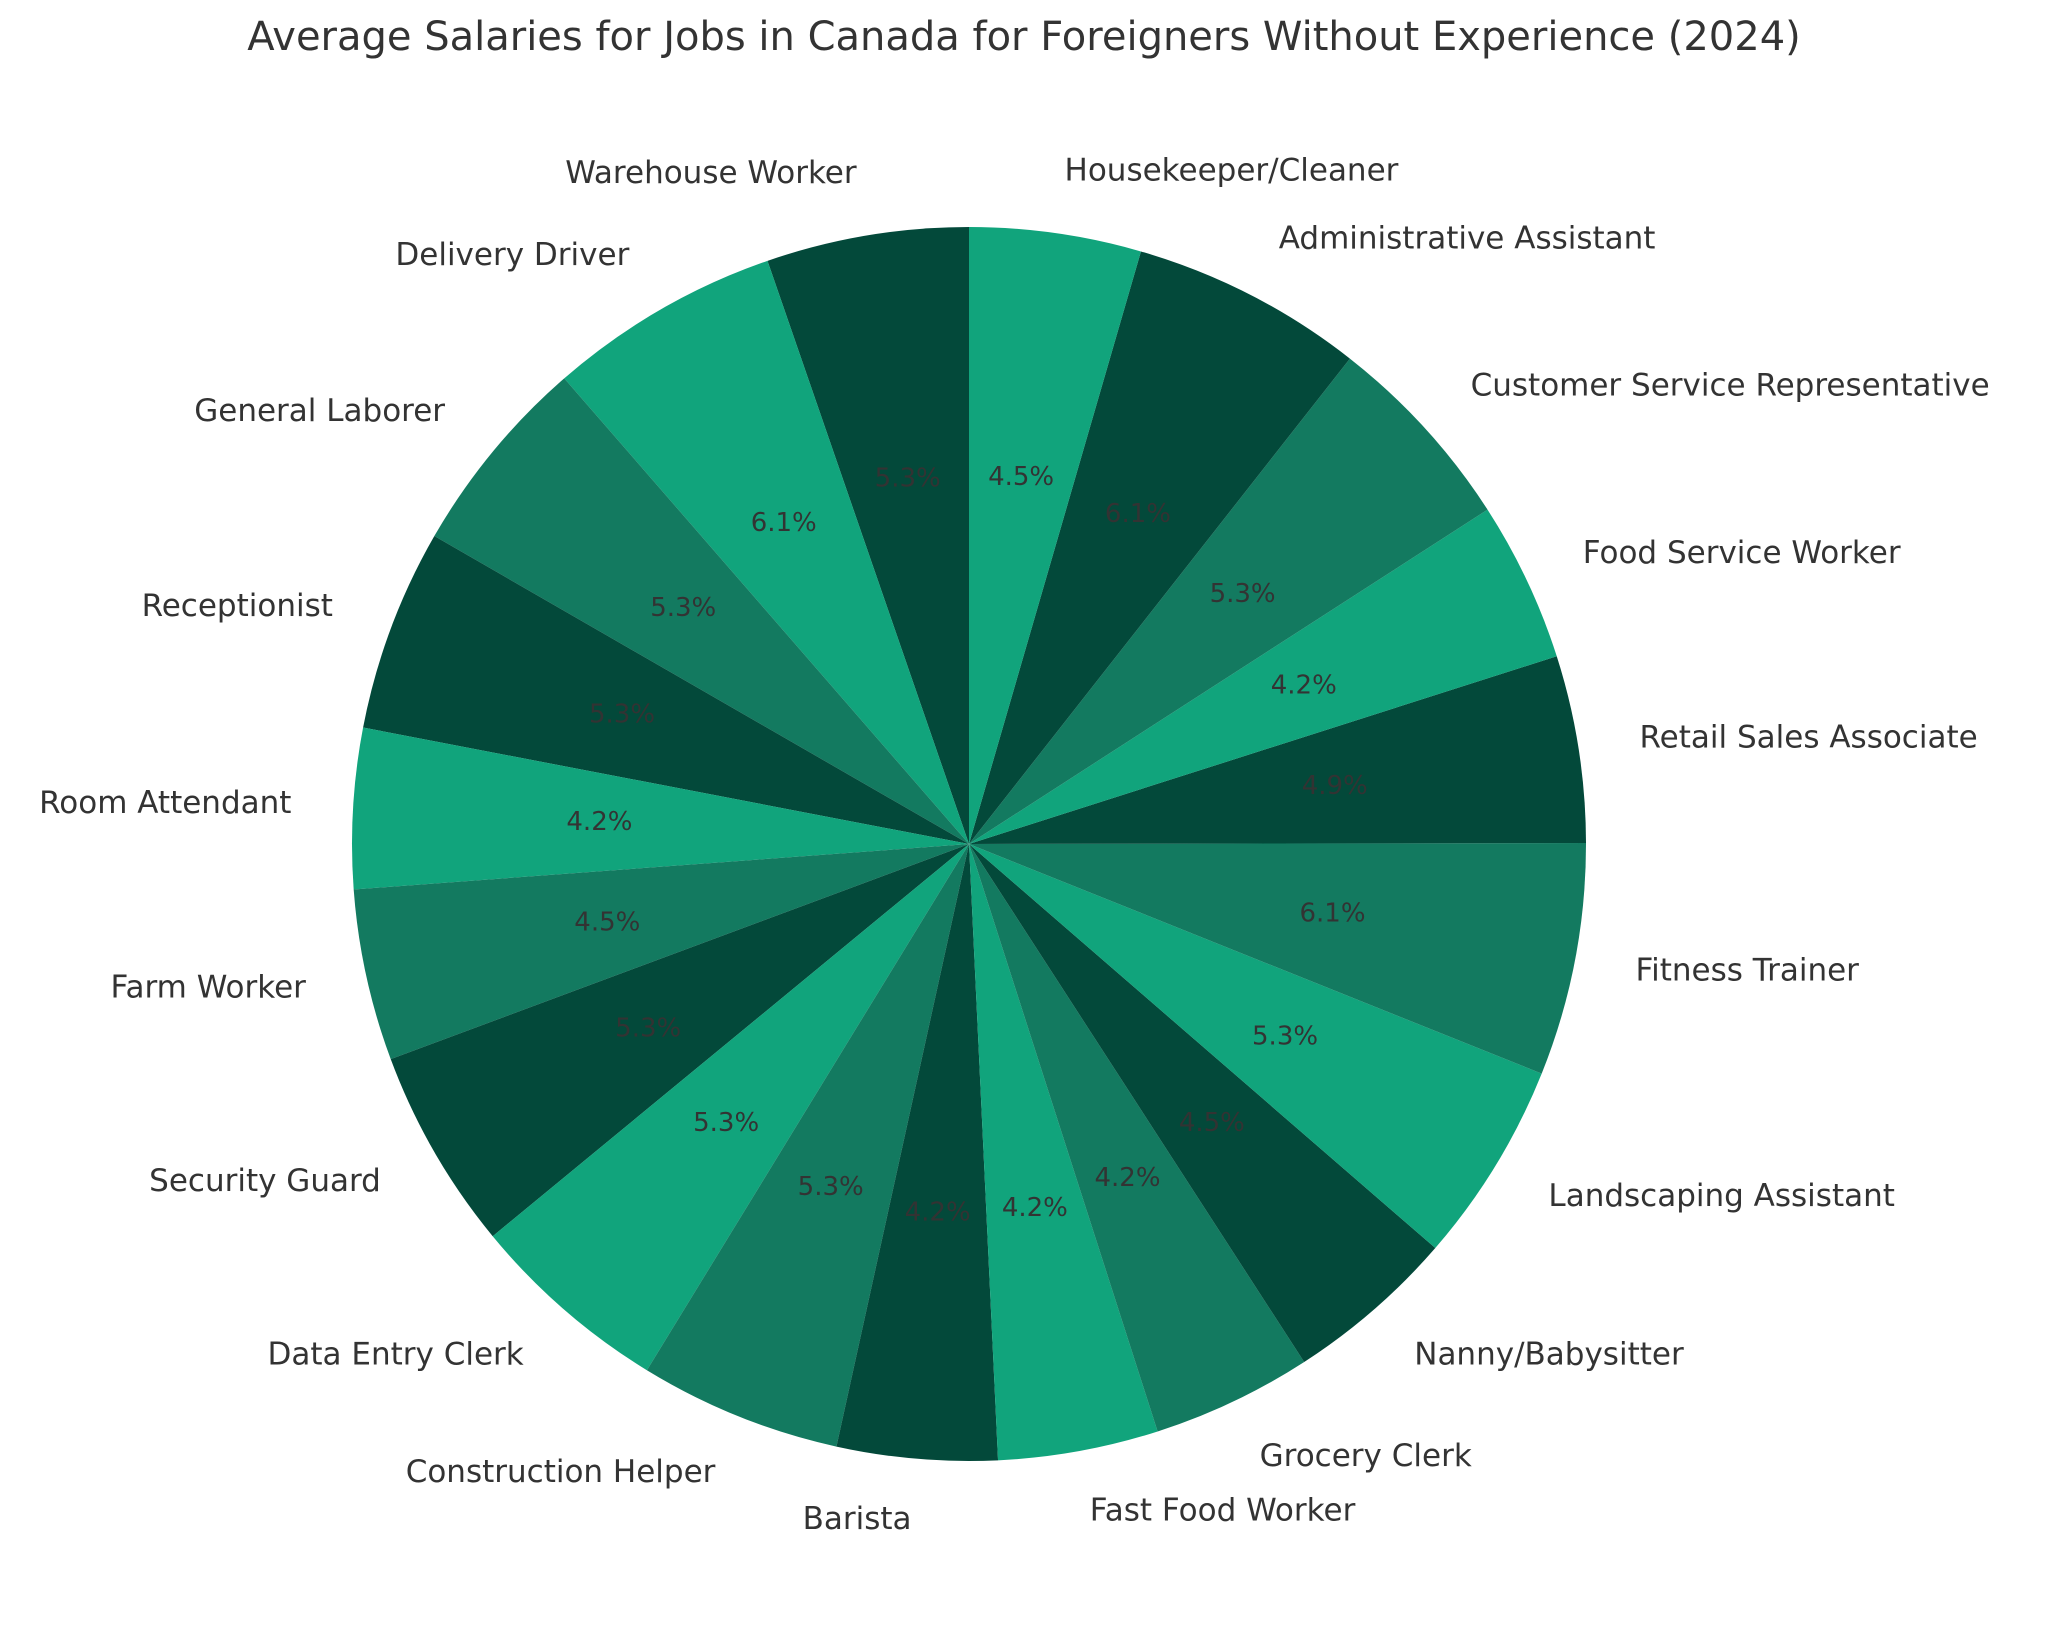 This screenshot has width=2048, height=1635. I want to click on category-label-fast-food-worker: Fast Food Worker, so click(1223, 1510).